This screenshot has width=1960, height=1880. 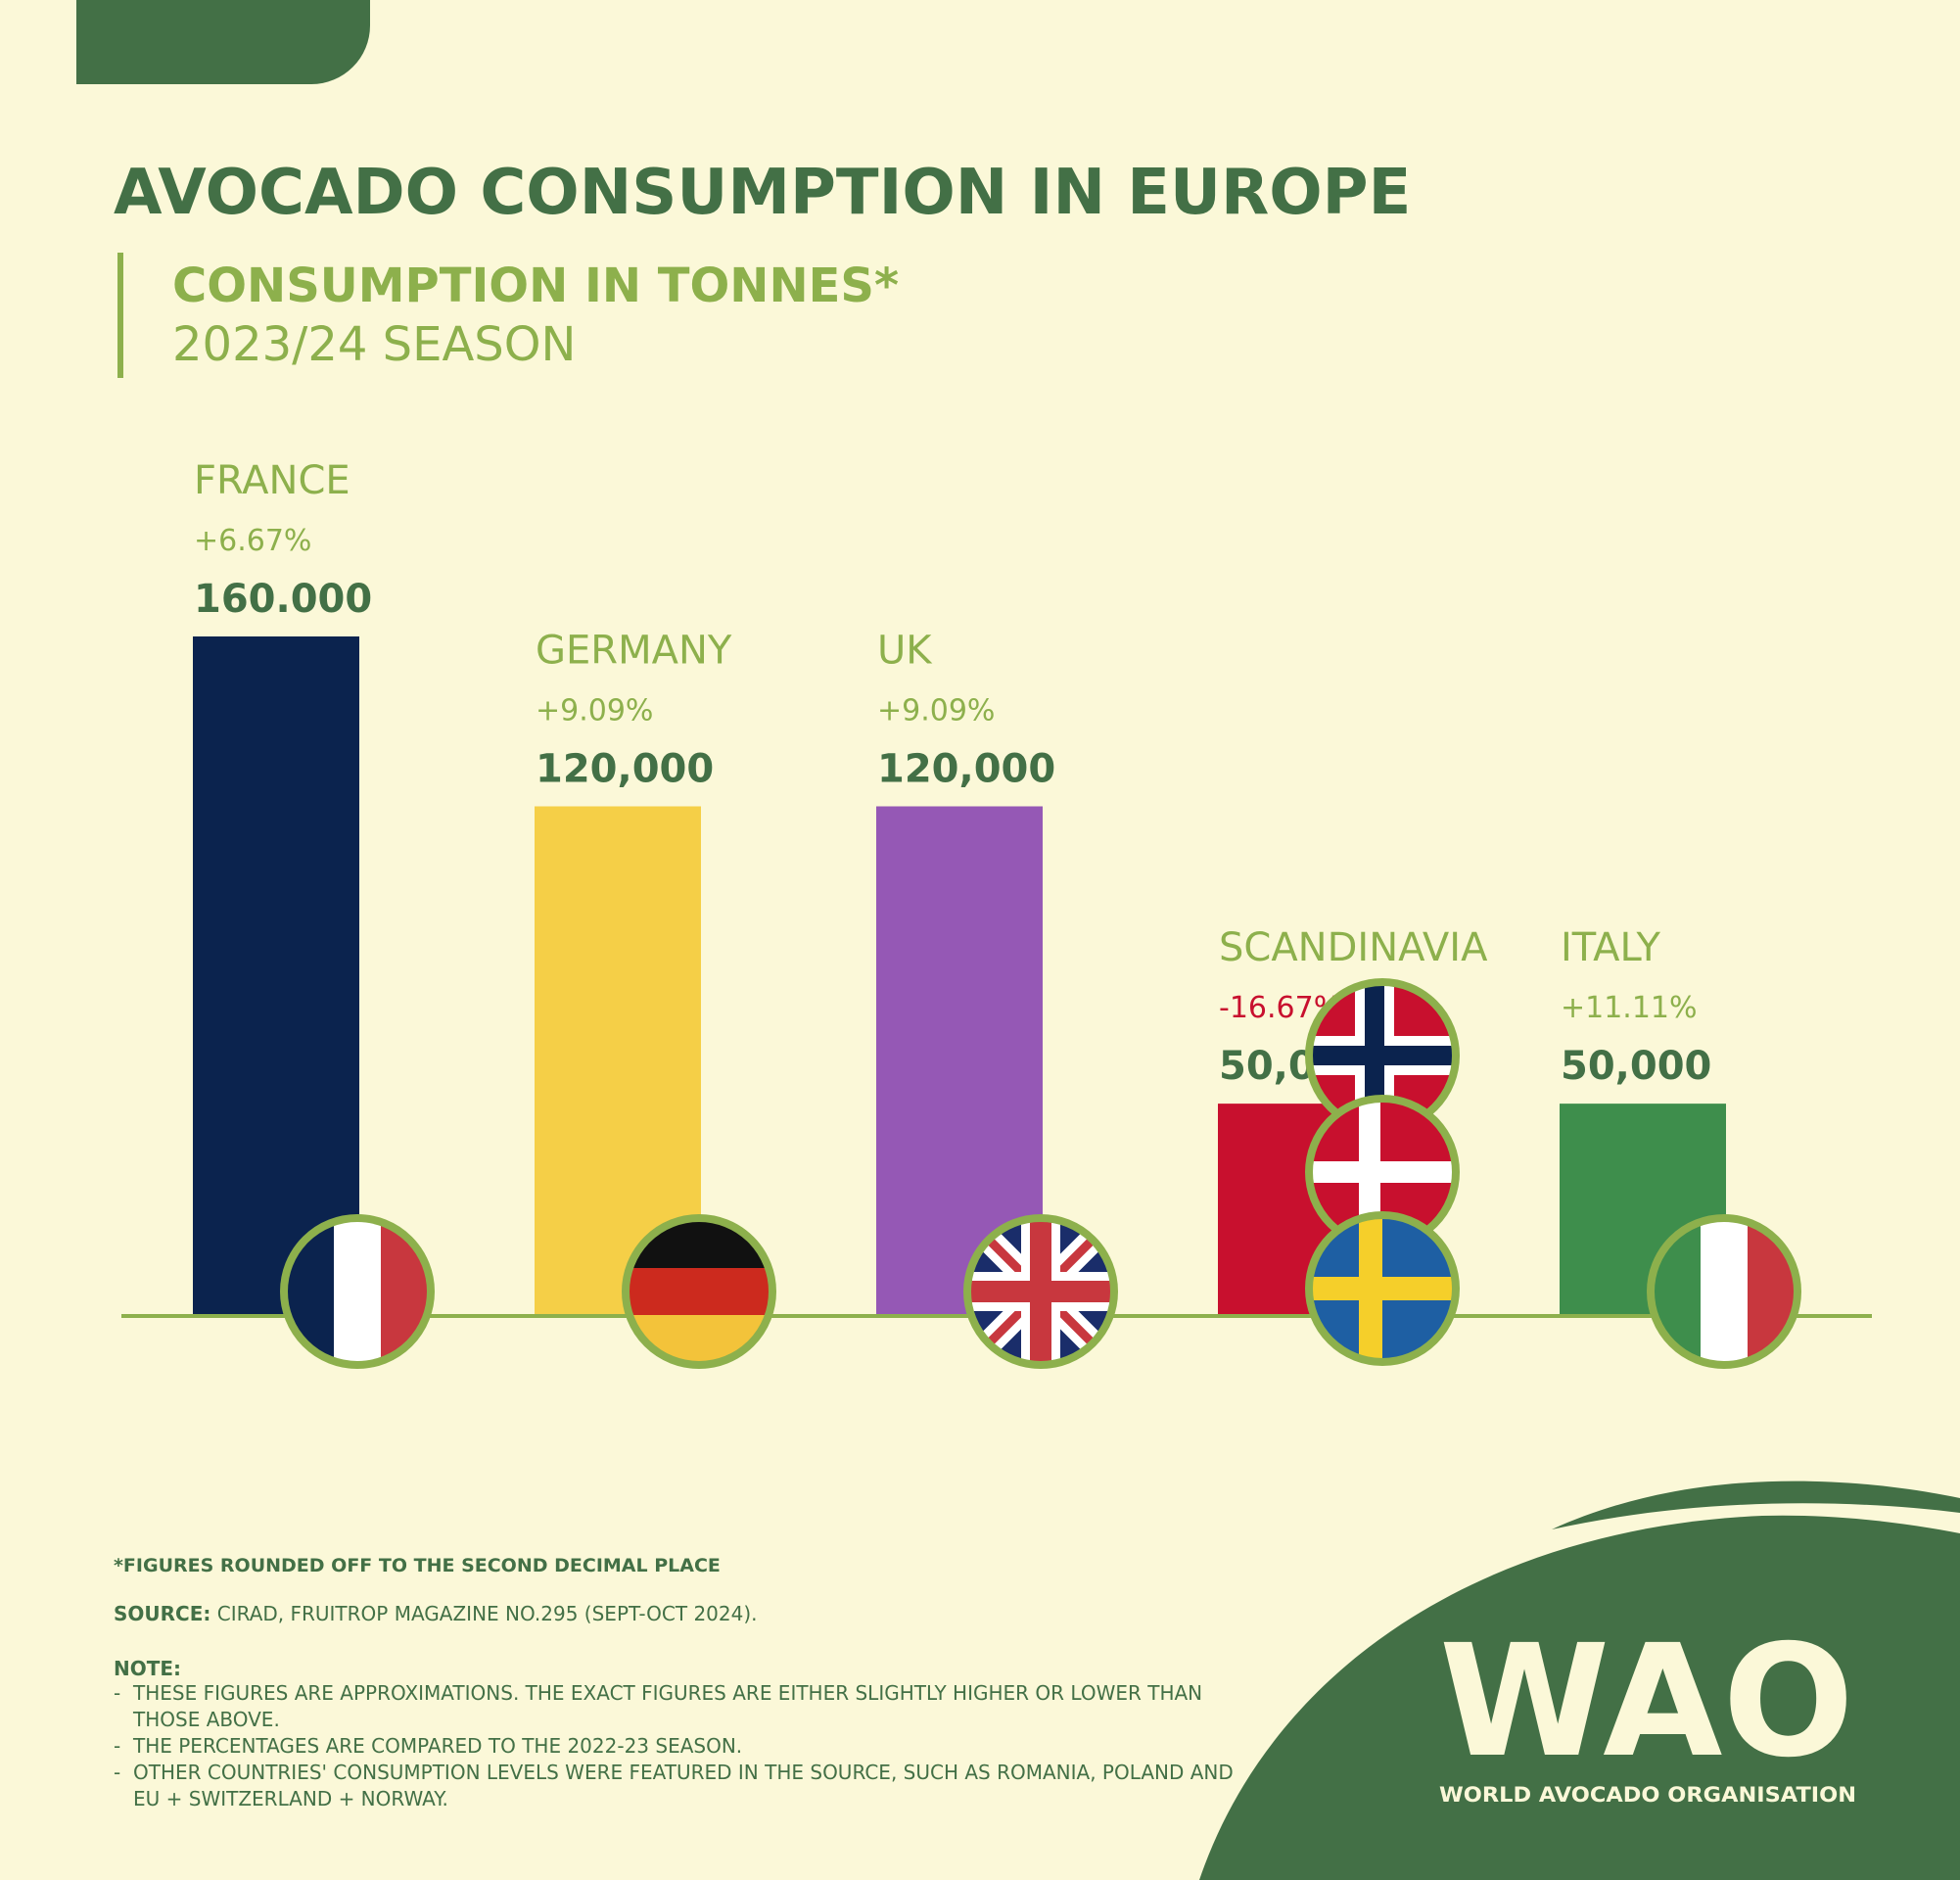 What do you see at coordinates (905, 651) in the screenshot?
I see `category-label: UK` at bounding box center [905, 651].